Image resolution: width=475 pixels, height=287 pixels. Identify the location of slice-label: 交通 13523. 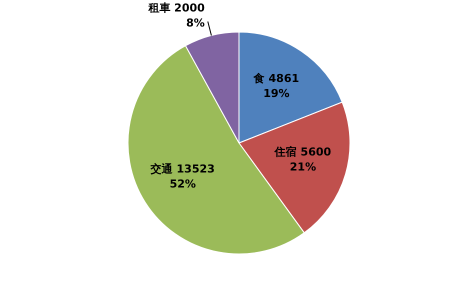
(182, 169).